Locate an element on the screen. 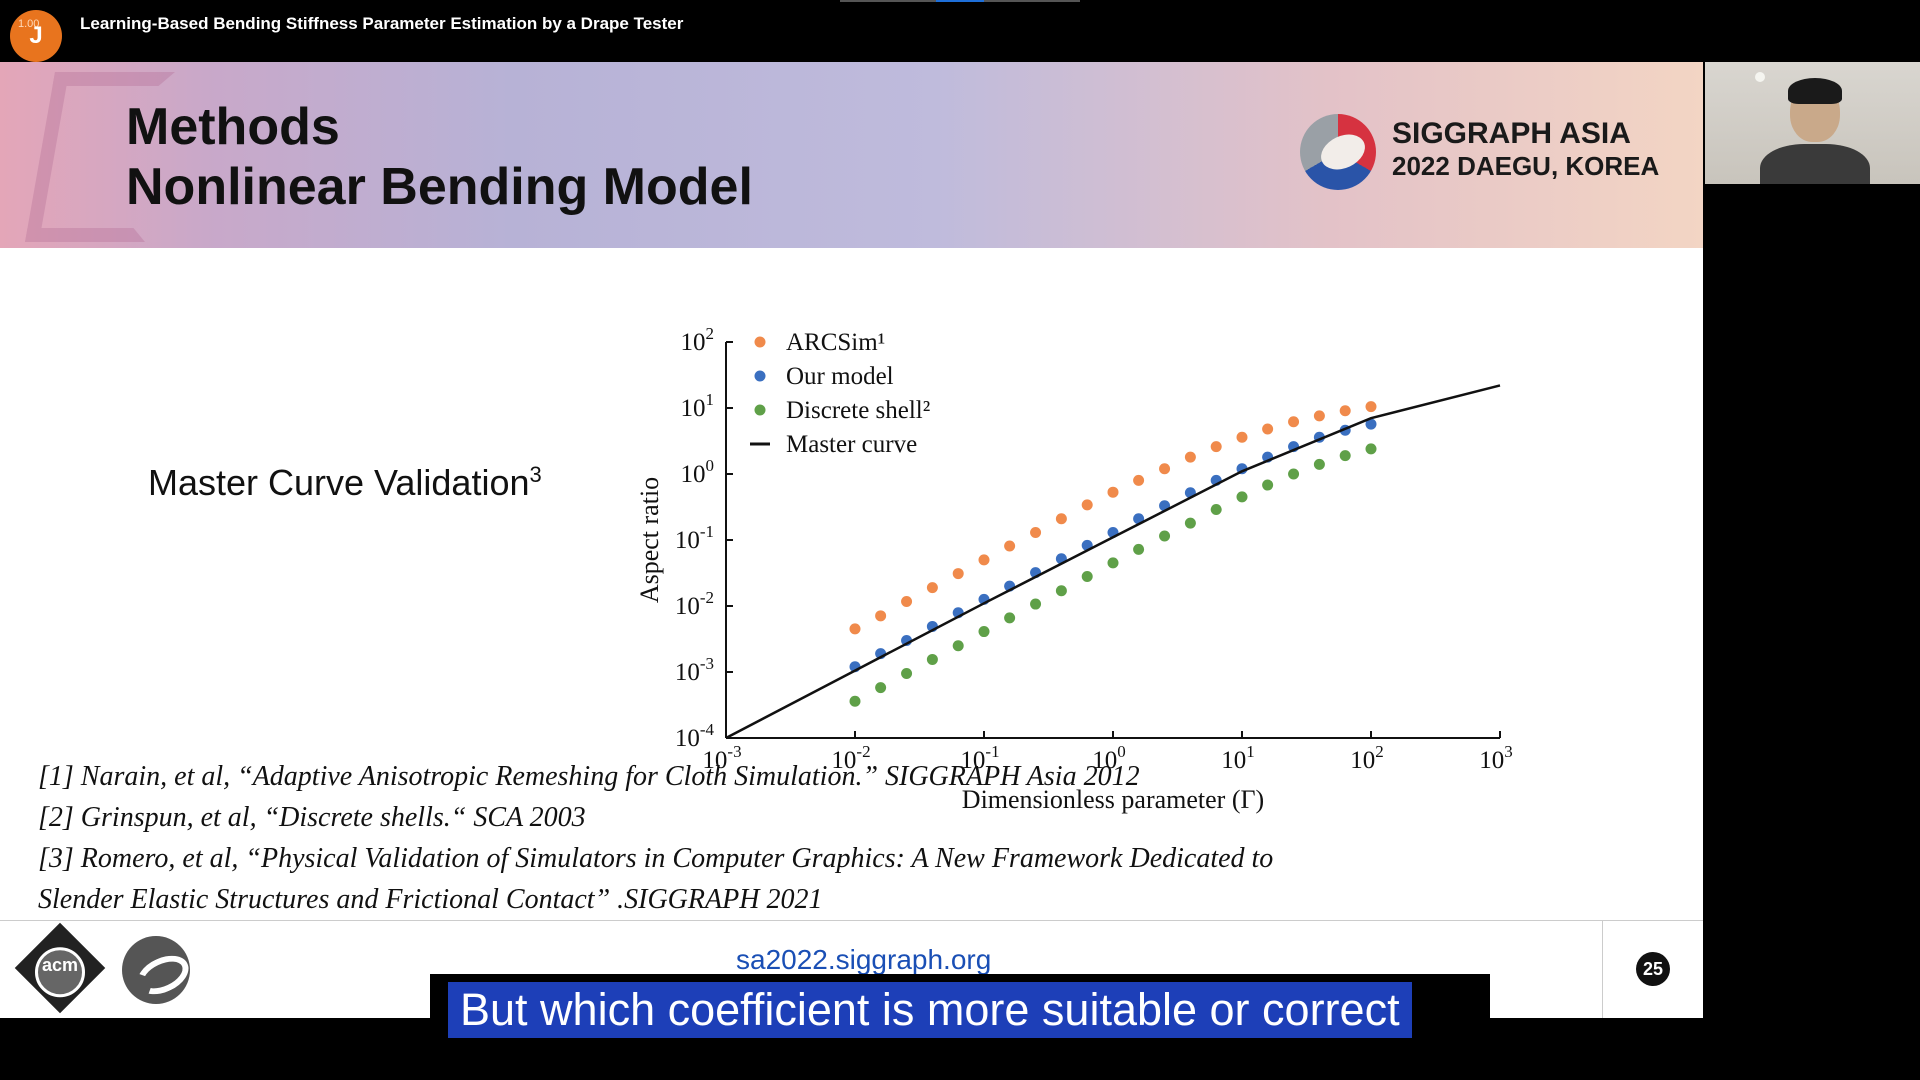  x-tick-label: 10⁻² is located at coordinates (850, 758).